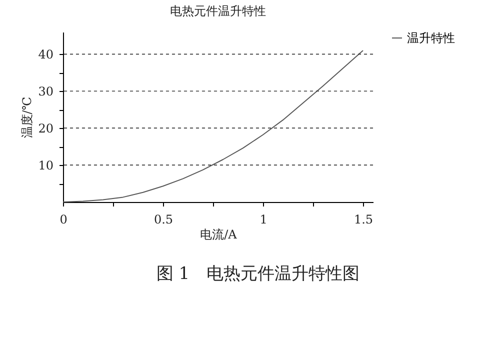 Image resolution: width=500 pixels, height=340 pixels. What do you see at coordinates (46, 129) in the screenshot?
I see `y-tick-label: 20` at bounding box center [46, 129].